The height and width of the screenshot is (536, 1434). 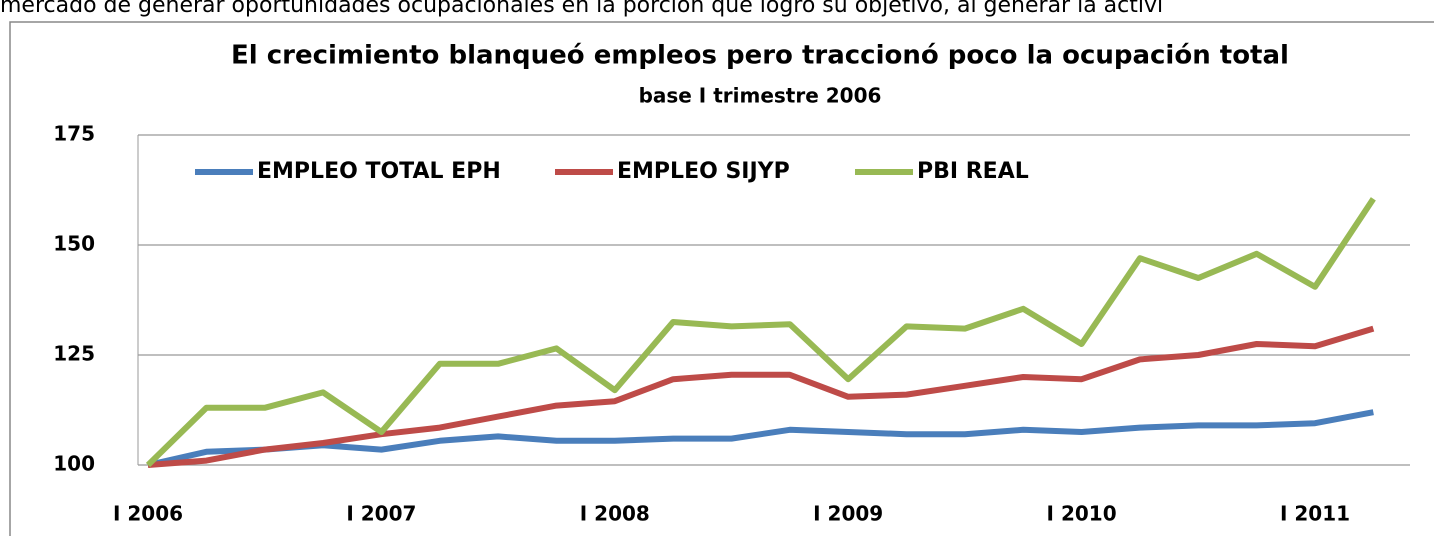 I want to click on chart-subtitle: base I trimestre 2006, so click(x=760, y=96).